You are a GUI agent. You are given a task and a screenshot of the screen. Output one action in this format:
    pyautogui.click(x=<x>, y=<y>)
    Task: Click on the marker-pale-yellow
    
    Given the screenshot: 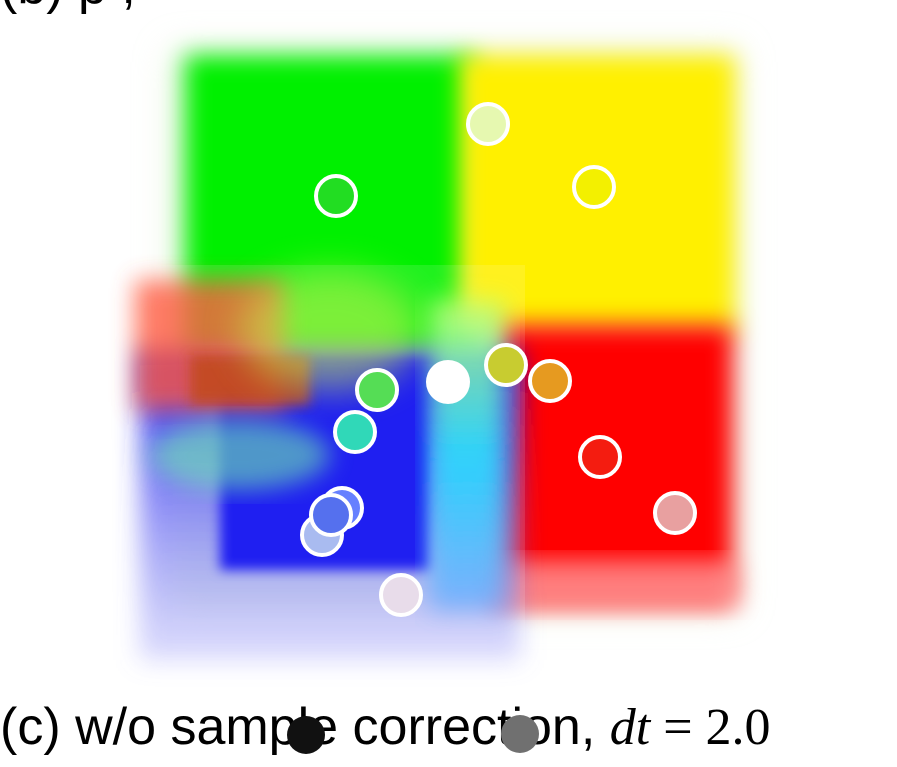 What is the action you would take?
    pyautogui.click(x=488, y=124)
    